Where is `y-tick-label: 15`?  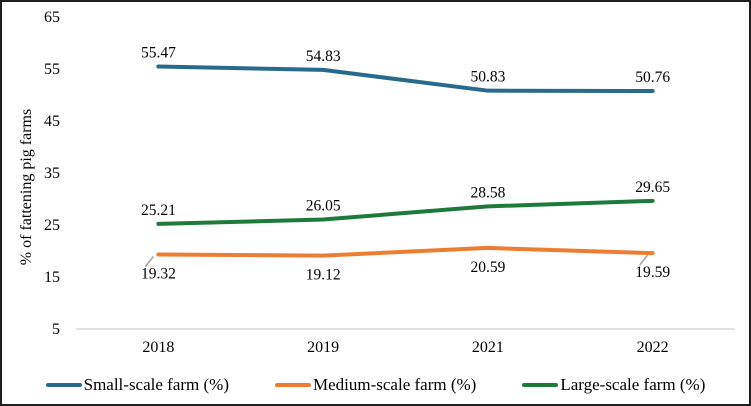 y-tick-label: 15 is located at coordinates (52, 277).